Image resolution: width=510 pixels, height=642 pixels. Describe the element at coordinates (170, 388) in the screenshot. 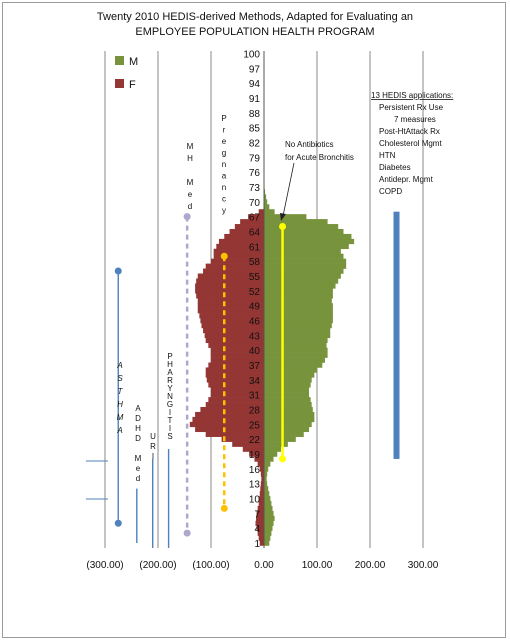

I see `pharyngitis-label-letter: Y` at that location.